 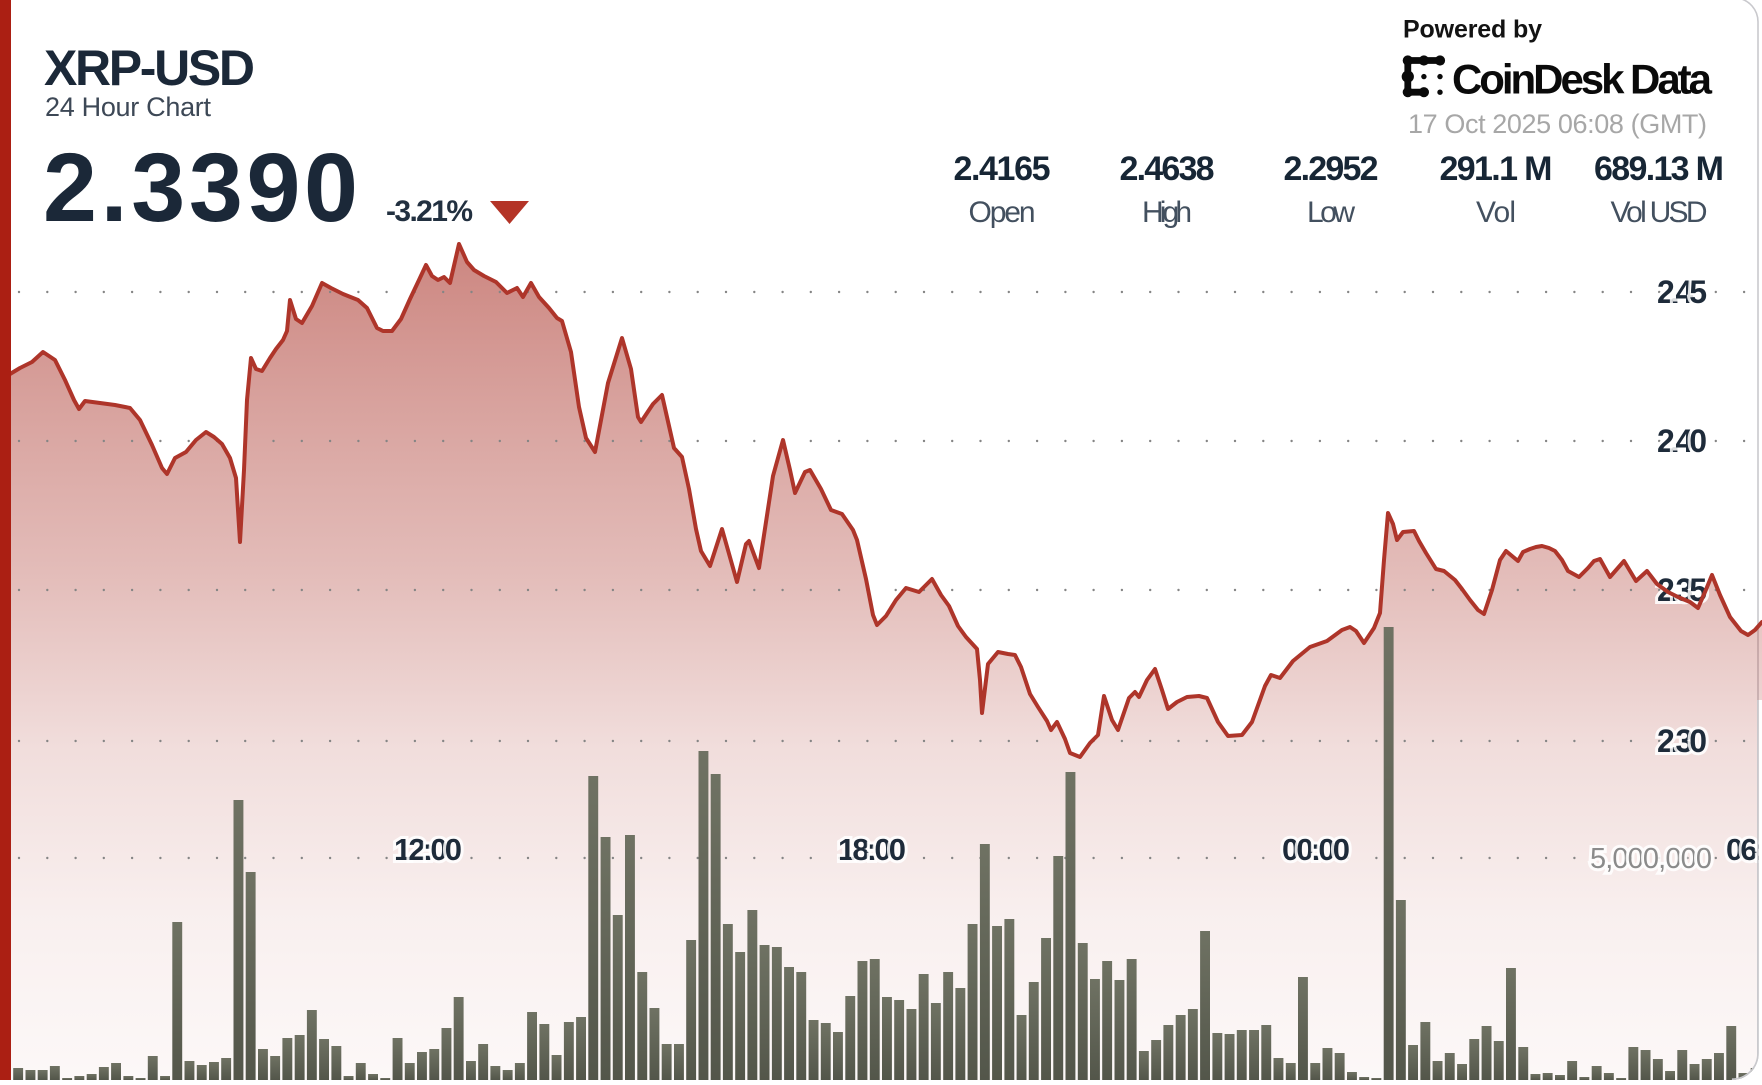 I want to click on svg-text: 18:00, so click(x=872, y=849).